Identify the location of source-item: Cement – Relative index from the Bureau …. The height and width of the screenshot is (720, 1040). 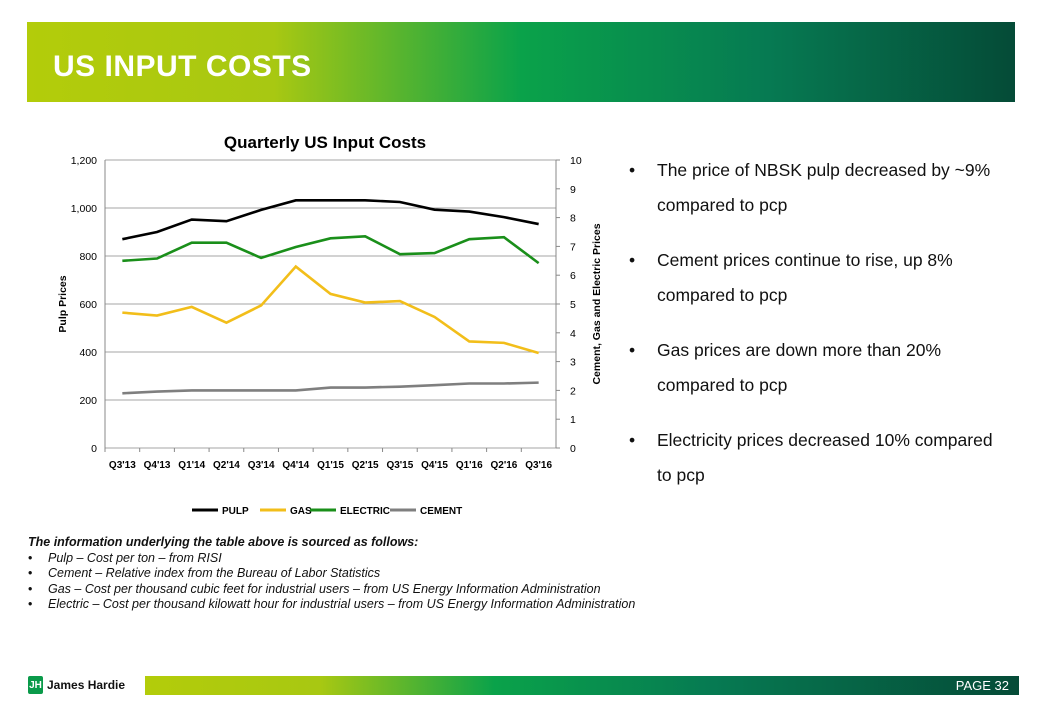
(331, 574).